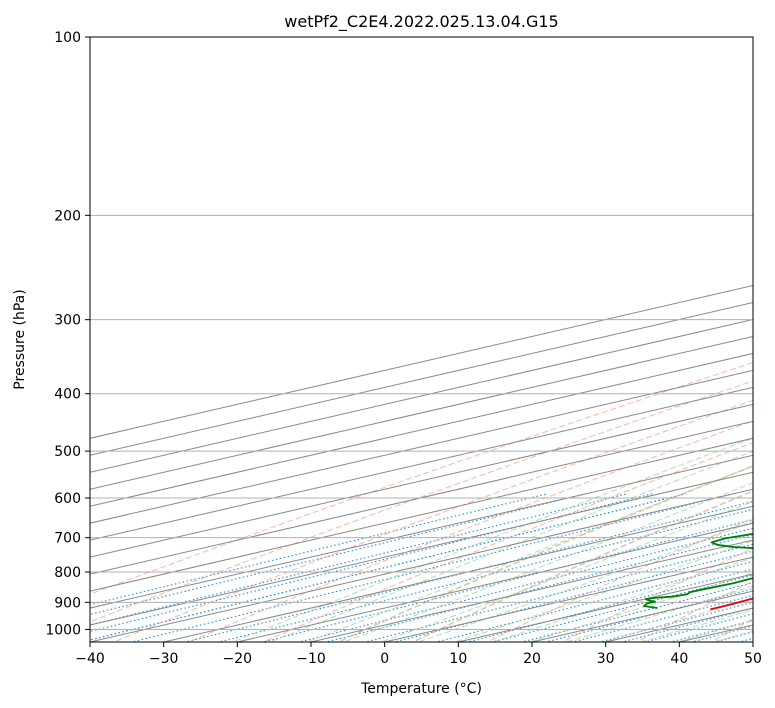 This screenshot has height=708, width=775. I want to click on x-axis: −40 −30 −20 −10 0 10 20 30 40 50, so click(418, 654).